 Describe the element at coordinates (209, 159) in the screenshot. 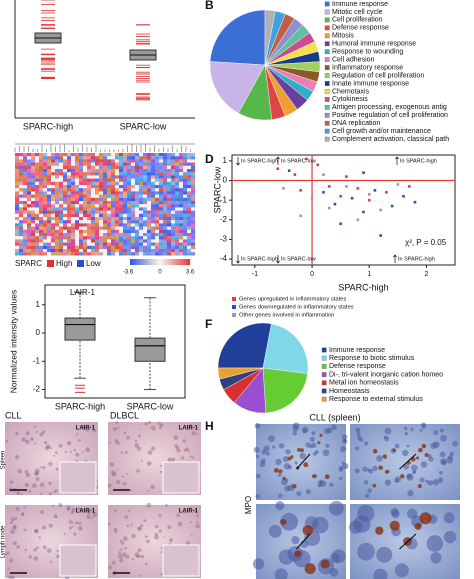

I see `panel-letter: D` at that location.